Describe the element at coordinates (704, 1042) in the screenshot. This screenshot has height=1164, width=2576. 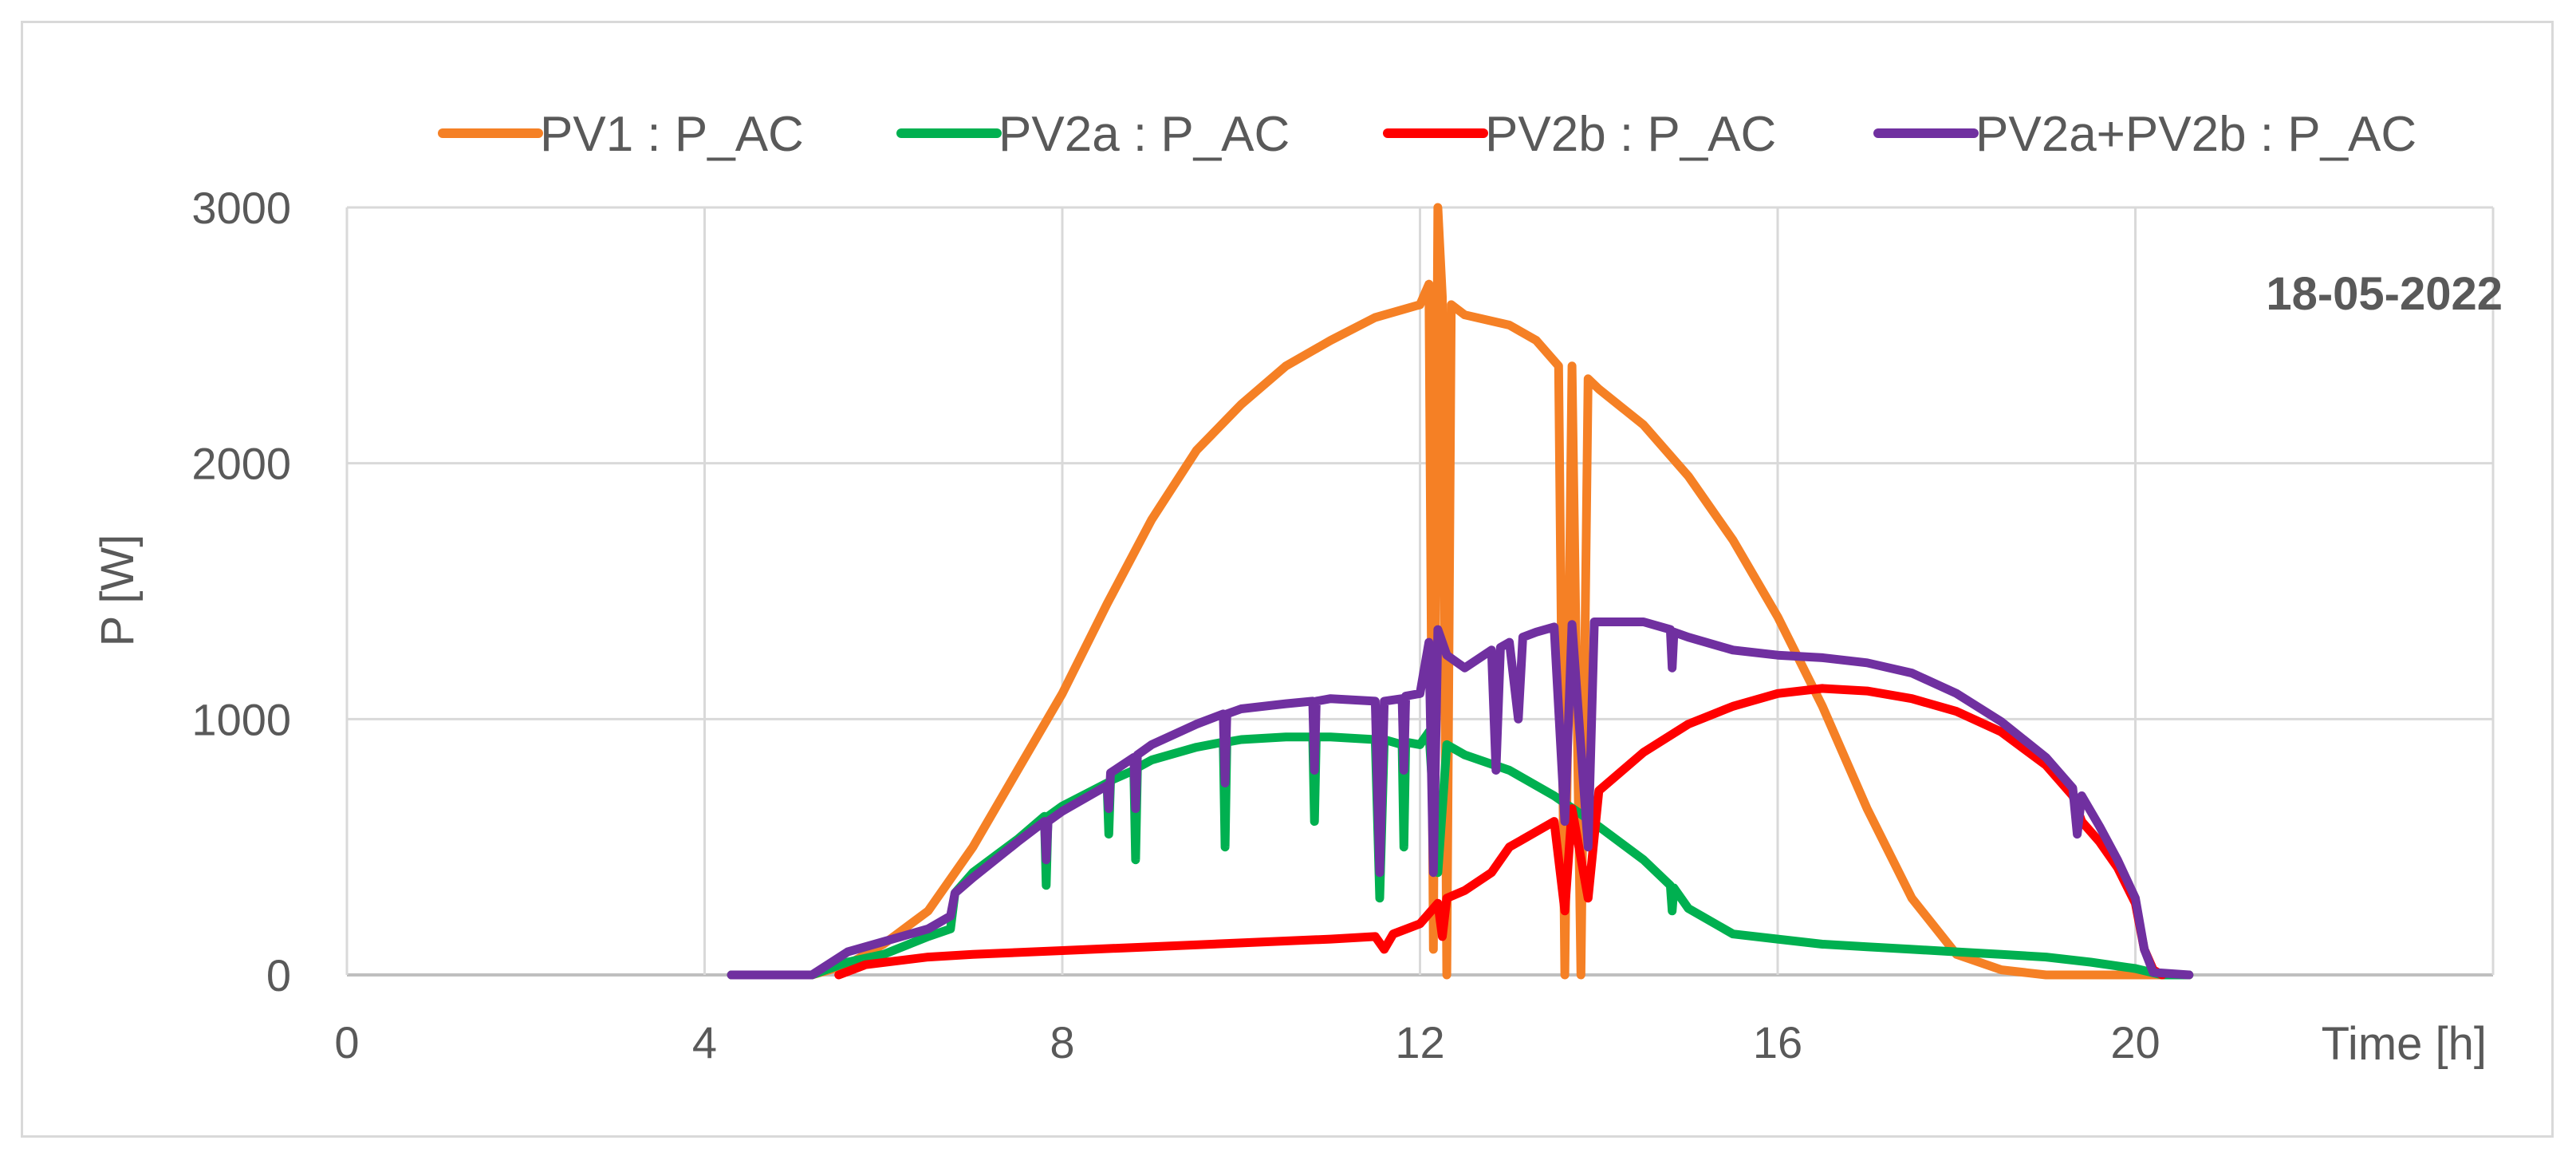
I see `x-tick-4: 4` at that location.